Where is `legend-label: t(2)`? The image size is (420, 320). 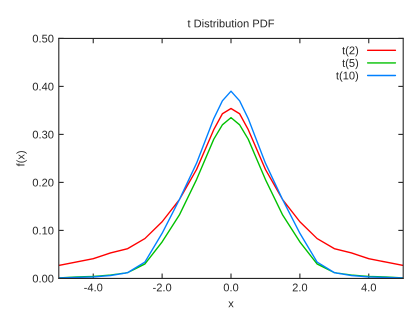
legend-label: t(2) is located at coordinates (350, 51).